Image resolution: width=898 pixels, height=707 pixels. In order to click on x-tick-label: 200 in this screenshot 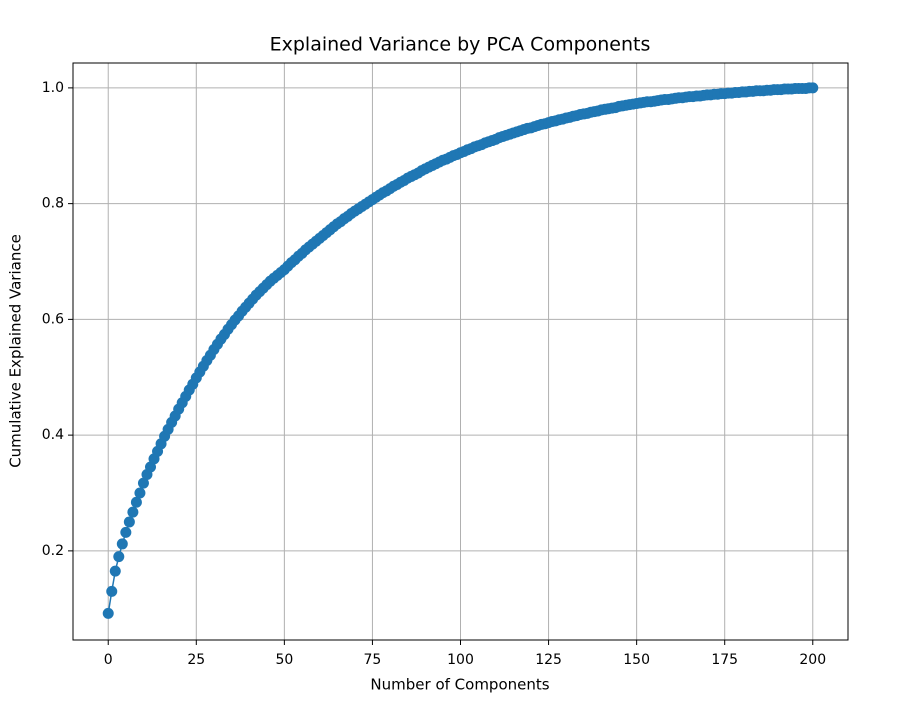, I will do `click(812, 660)`.